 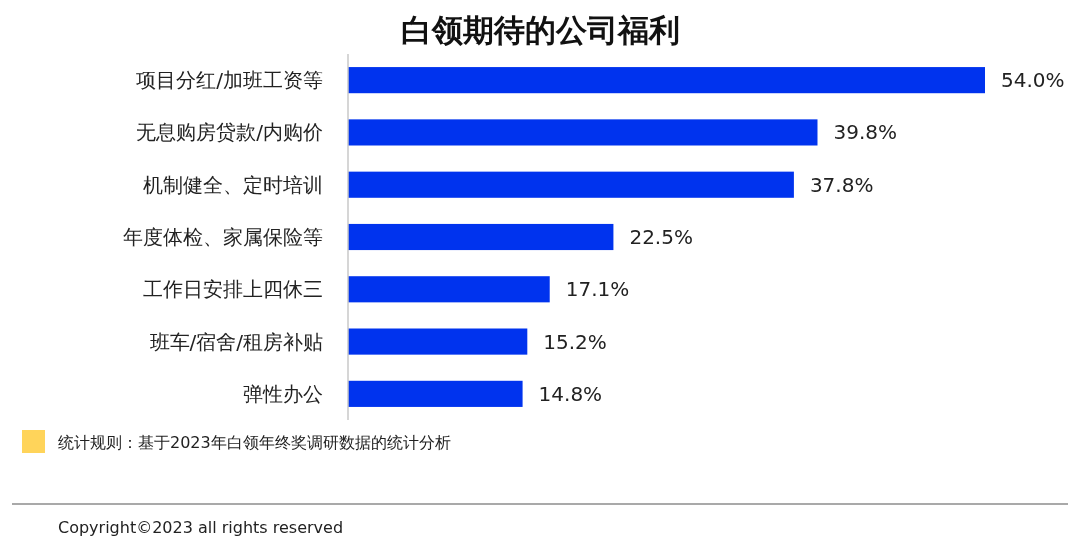 What do you see at coordinates (229, 132) in the screenshot?
I see `y-tick-label: 无息购房贷款/内购价` at bounding box center [229, 132].